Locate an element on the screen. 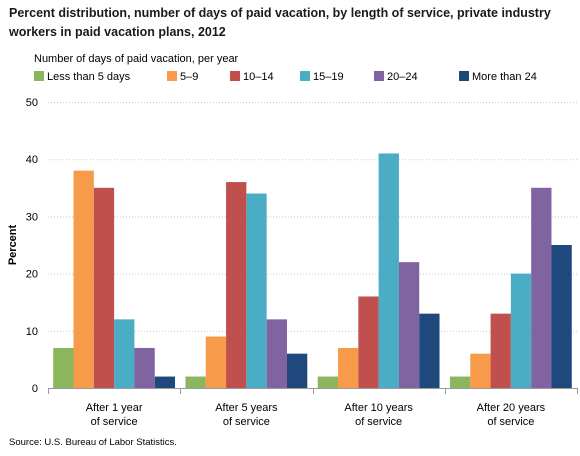 This screenshot has width=580, height=456. legend-item: 5–9 is located at coordinates (182, 77).